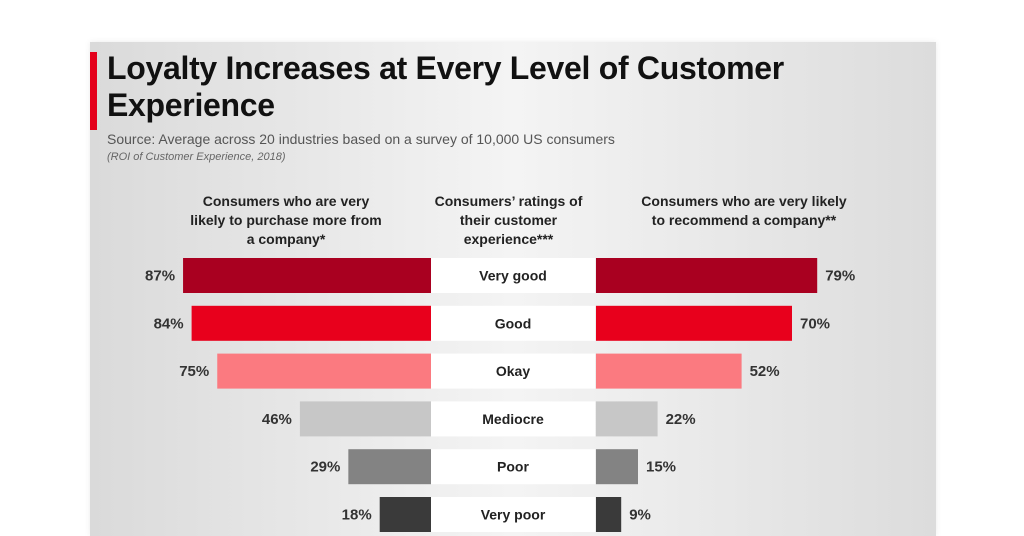 The image size is (1024, 536). I want to click on center-box-okay, so click(513, 371).